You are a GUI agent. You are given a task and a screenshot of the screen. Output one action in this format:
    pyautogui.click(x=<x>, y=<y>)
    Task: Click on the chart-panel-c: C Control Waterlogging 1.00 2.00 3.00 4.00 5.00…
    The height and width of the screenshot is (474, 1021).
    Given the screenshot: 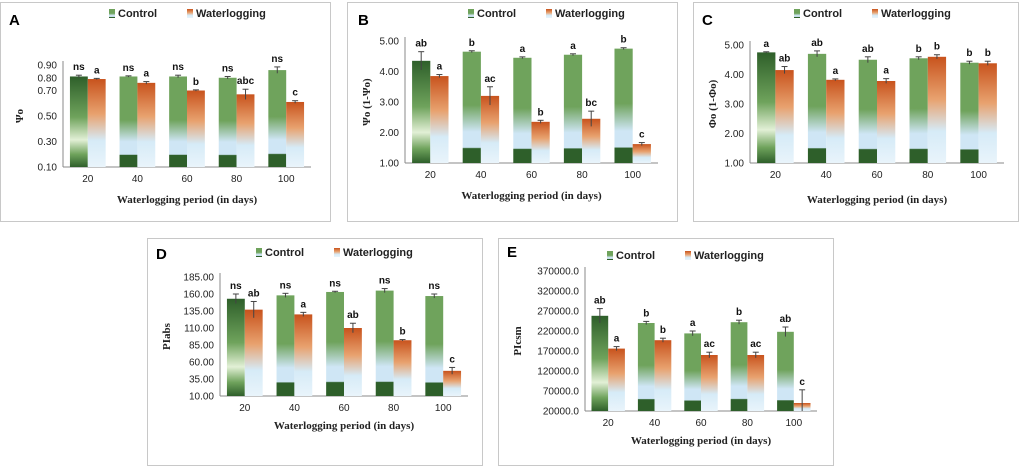 What is the action you would take?
    pyautogui.click(x=856, y=112)
    